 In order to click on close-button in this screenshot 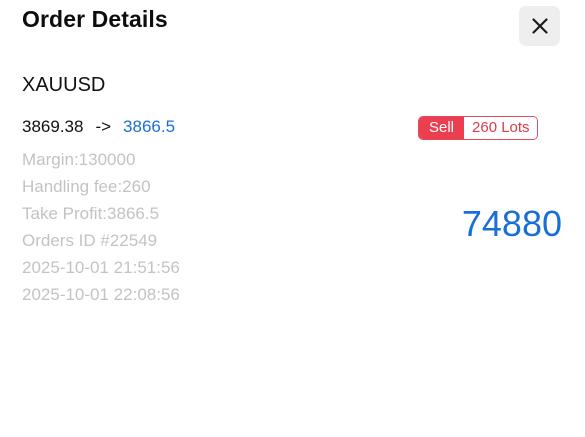, I will do `click(539, 26)`.